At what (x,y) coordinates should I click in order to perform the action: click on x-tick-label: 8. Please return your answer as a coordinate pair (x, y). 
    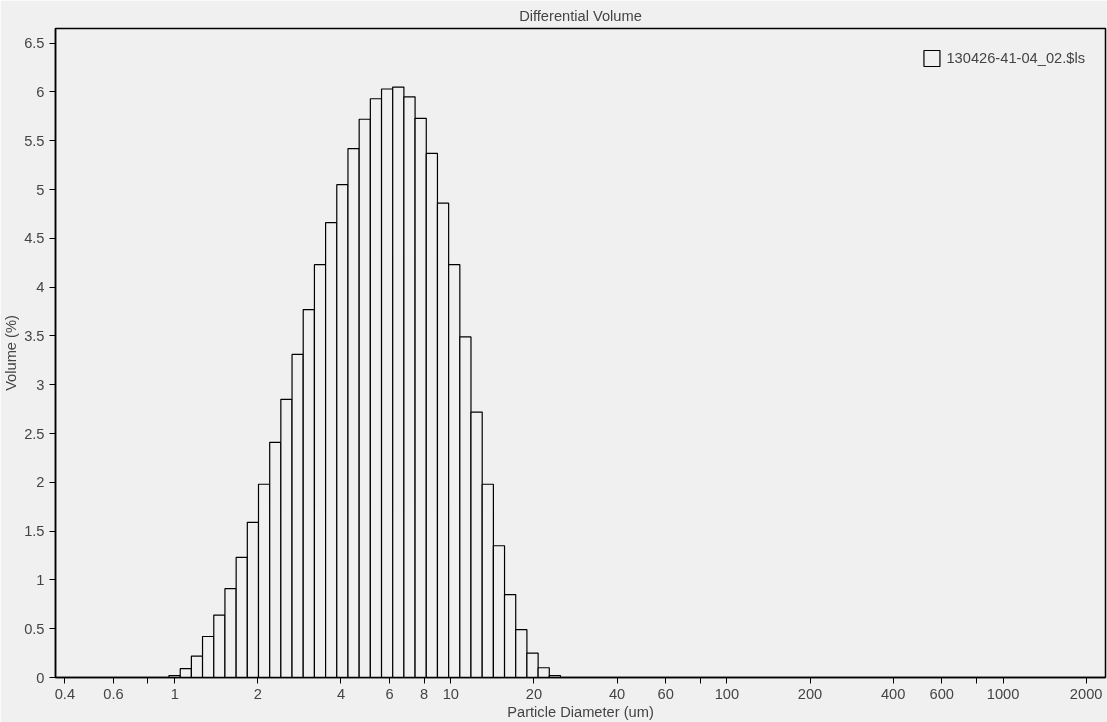
    Looking at the image, I should click on (424, 693).